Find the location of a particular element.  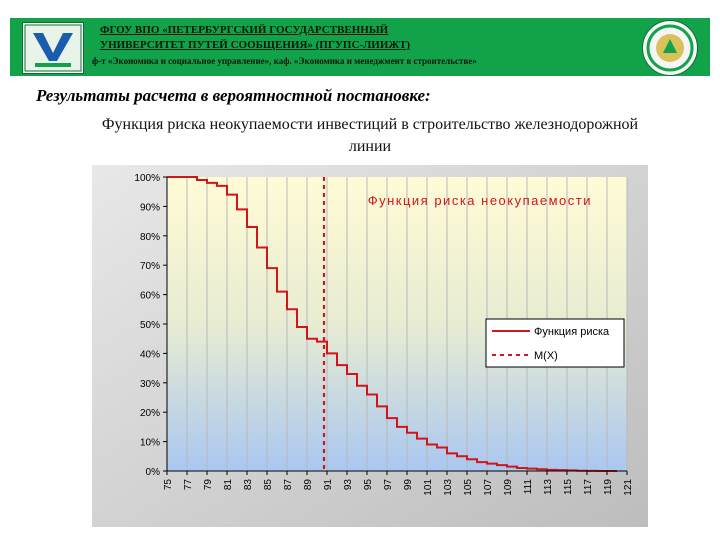

banner-line-1: ФГОУ ВПО «ПЕТЕРБУРГСКИЙ ГОСУДАРСТВЕННЫЙ is located at coordinates (244, 30).